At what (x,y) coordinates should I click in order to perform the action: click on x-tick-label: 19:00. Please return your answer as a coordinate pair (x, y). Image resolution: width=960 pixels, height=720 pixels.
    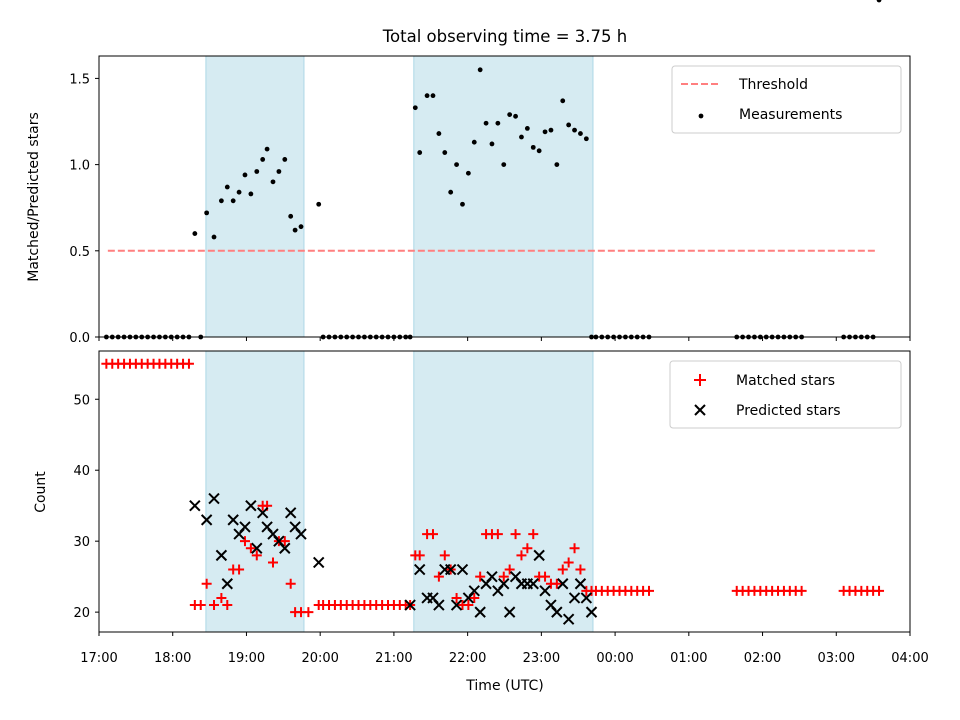
    Looking at the image, I should click on (246, 658).